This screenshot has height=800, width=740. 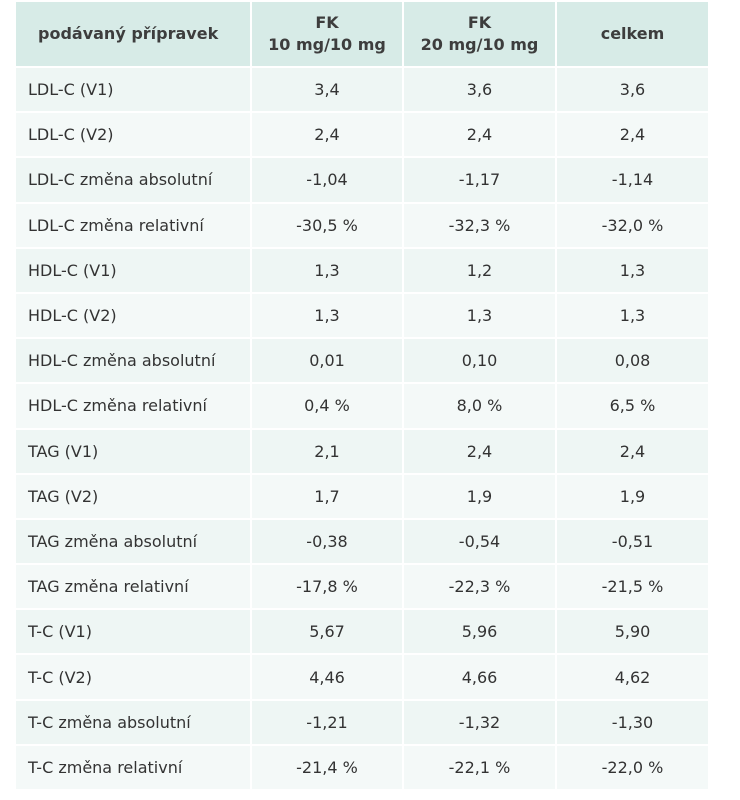 What do you see at coordinates (480, 224) in the screenshot?
I see `value-fk-20-10: -32,3 %` at bounding box center [480, 224].